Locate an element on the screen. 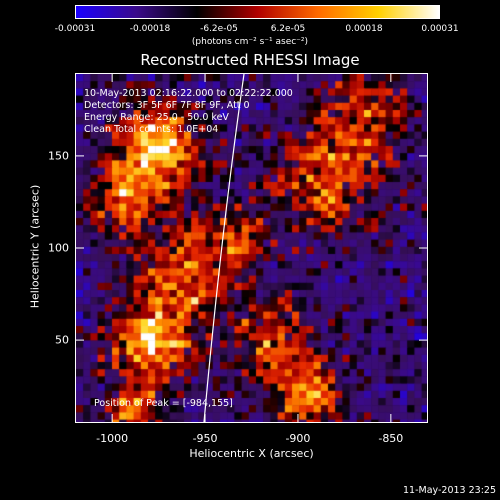 The height and width of the screenshot is (500, 500). y-tick-label: 100 is located at coordinates (58, 248).